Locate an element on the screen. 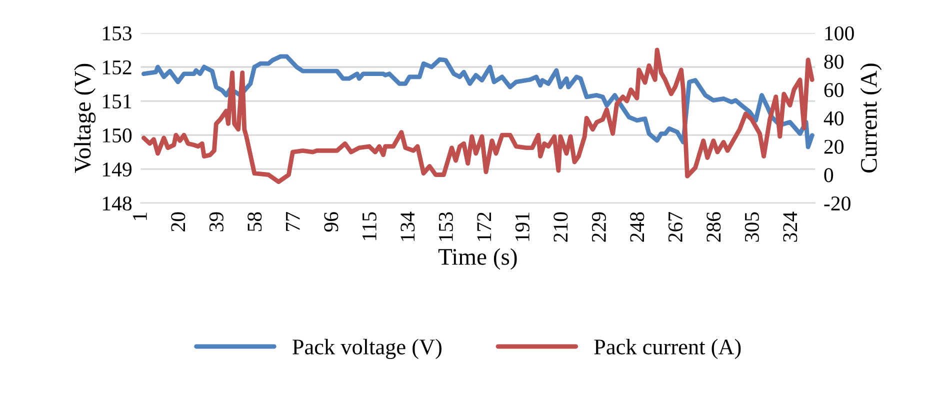 The height and width of the screenshot is (412, 938). legend-label: Pack current (A) is located at coordinates (667, 348).